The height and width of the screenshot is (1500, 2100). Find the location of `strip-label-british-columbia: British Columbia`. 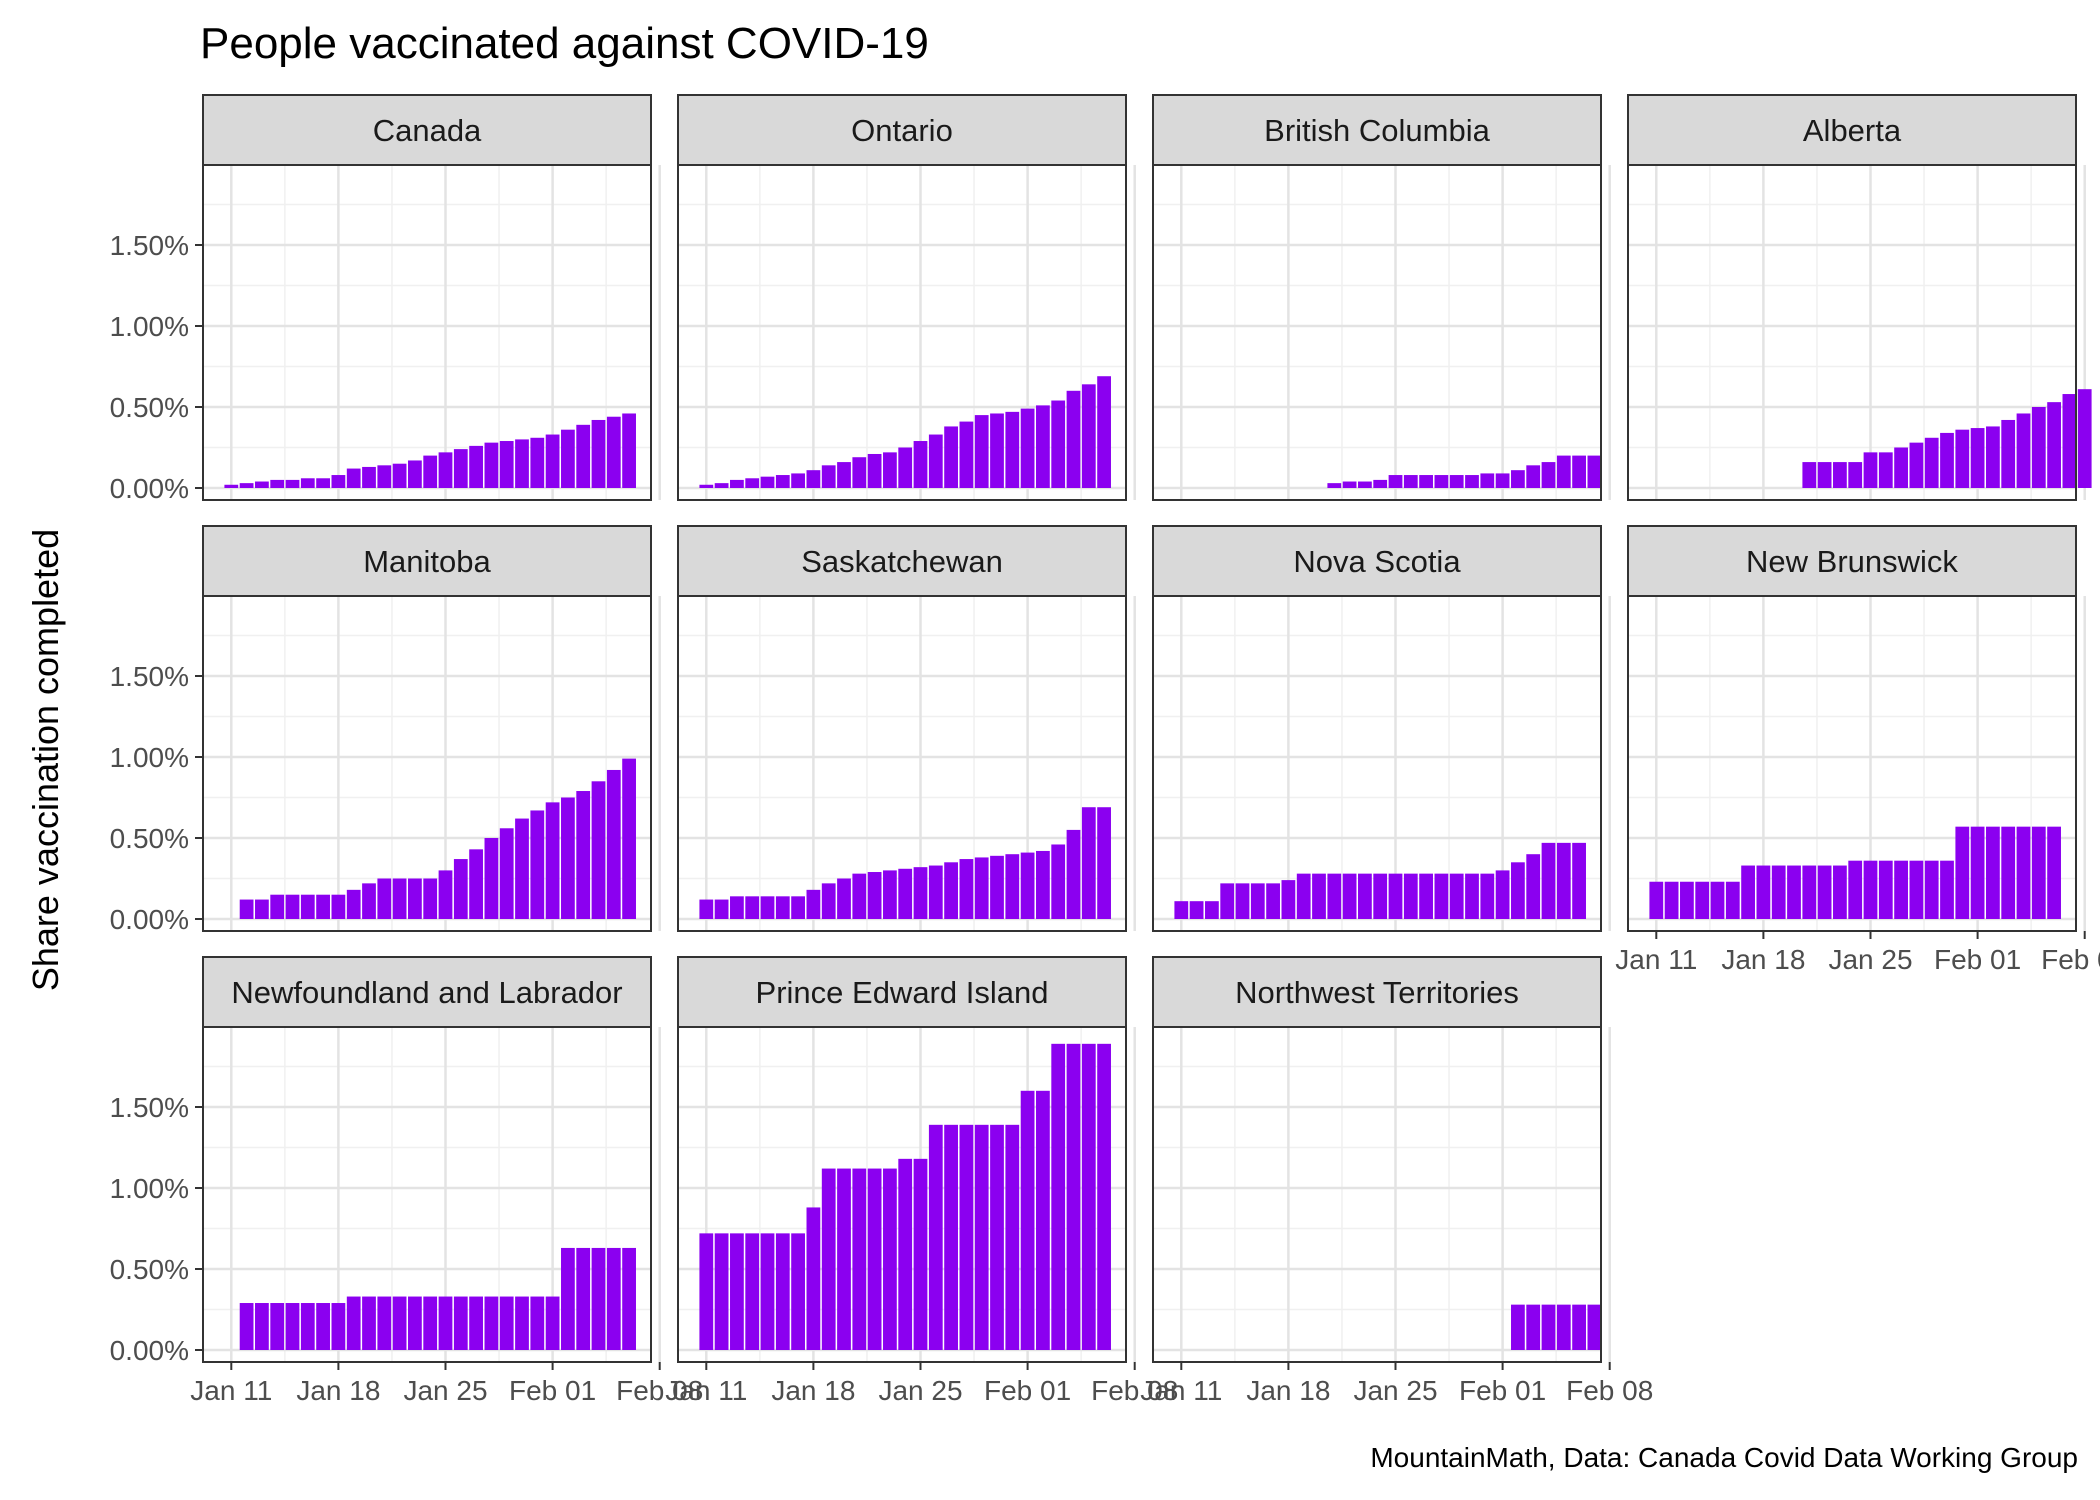

strip-label-british-columbia: British Columbia is located at coordinates (1377, 130).